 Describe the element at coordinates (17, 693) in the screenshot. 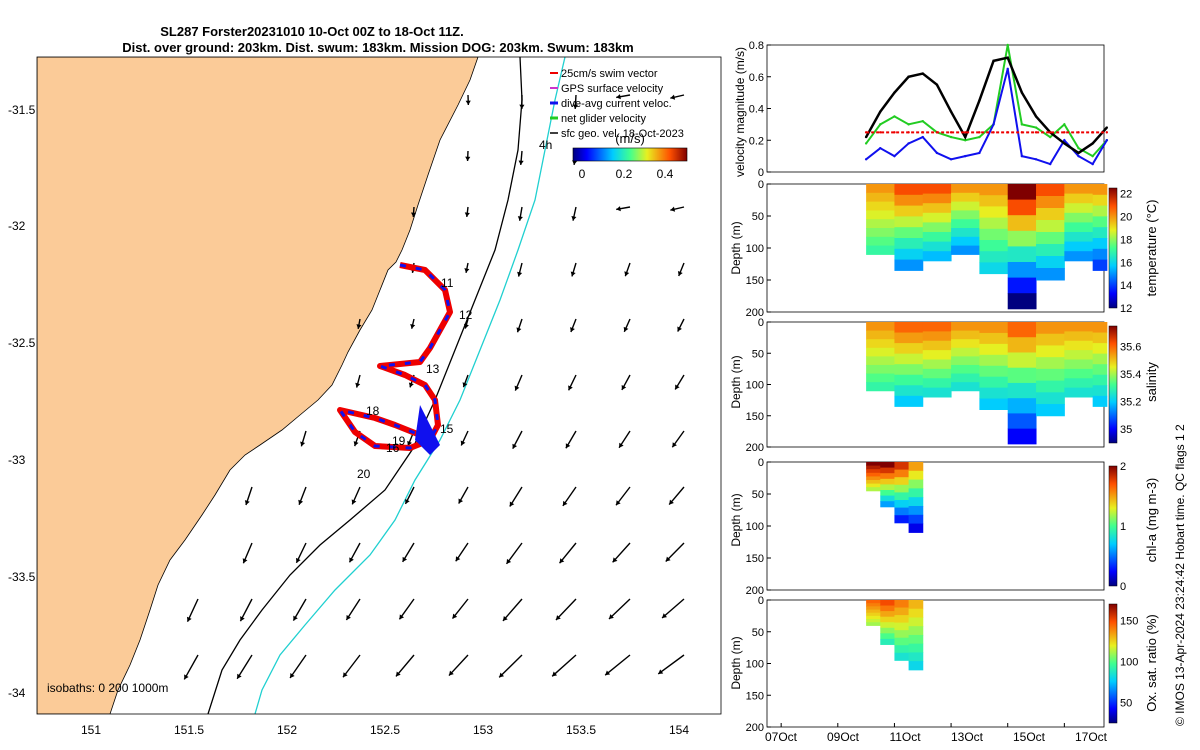

I see `map-y-tick: -34` at that location.